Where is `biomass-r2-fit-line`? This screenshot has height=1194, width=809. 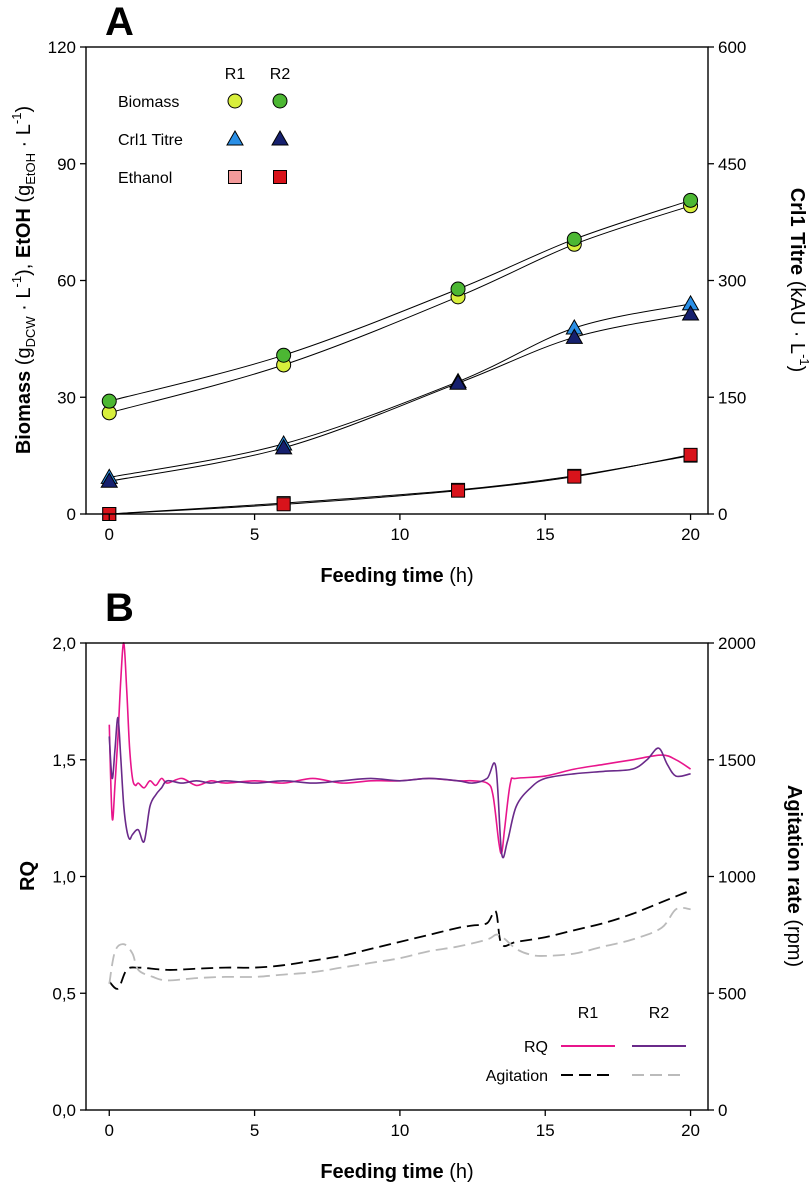 biomass-r2-fit-line is located at coordinates (400, 300).